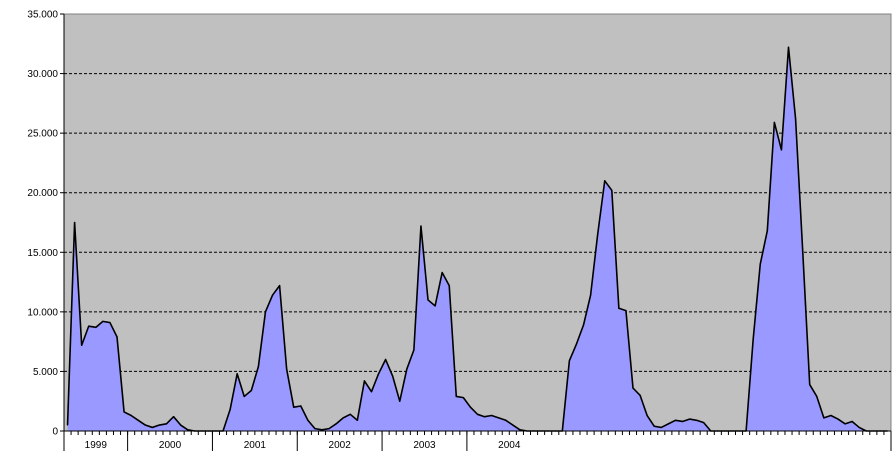  Describe the element at coordinates (42, 193) in the screenshot. I see `y-tick-label: 20.000` at that location.